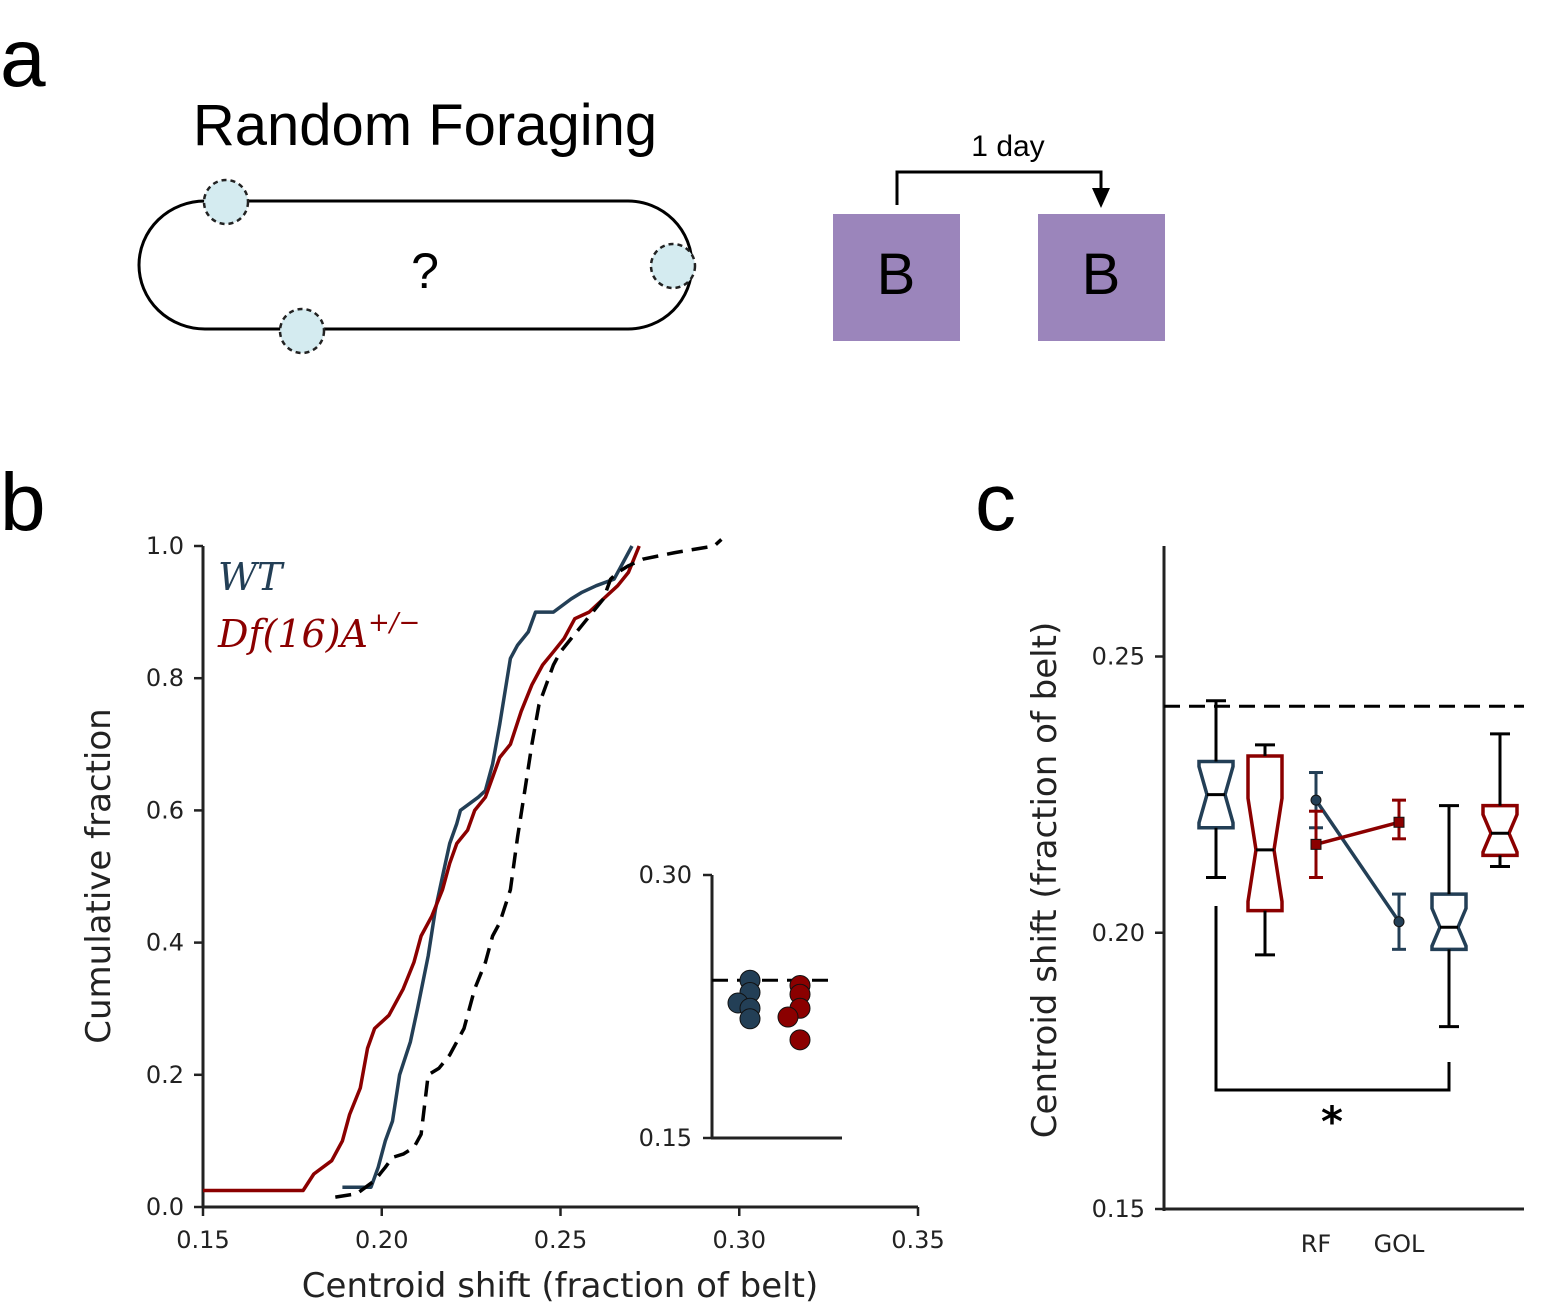 The image size is (1552, 1304). I want to click on panel-a-title: Random Foraging, so click(425, 125).